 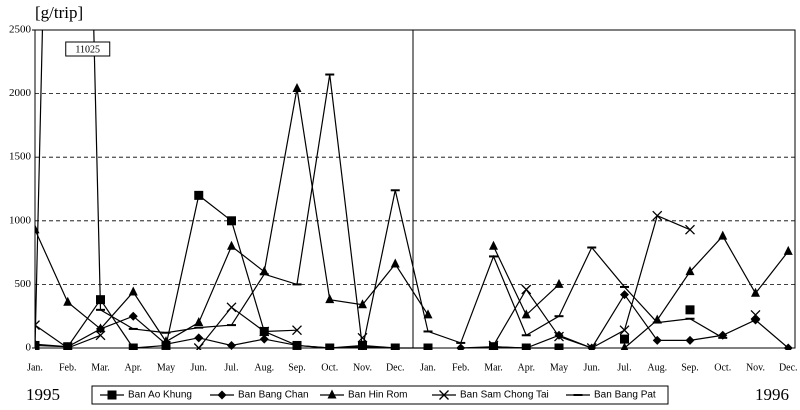 I want to click on y-tick-label: 2500, so click(x=20, y=30).